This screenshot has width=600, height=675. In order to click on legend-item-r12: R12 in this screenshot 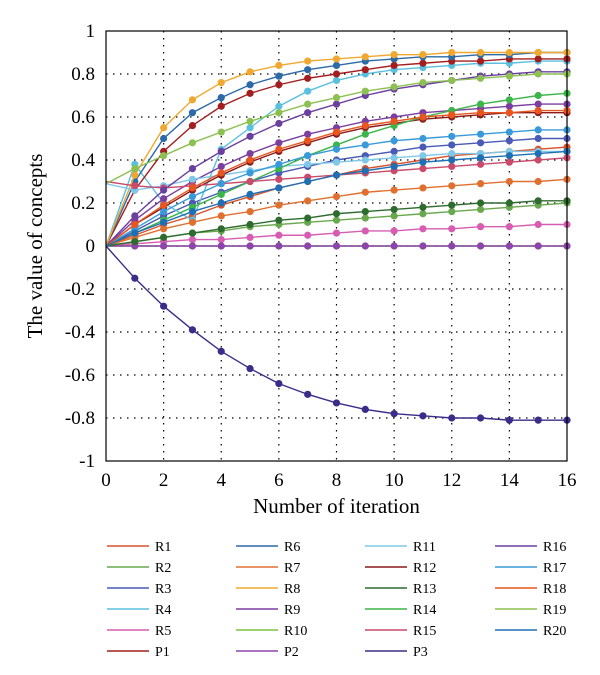, I will do `click(400, 568)`.